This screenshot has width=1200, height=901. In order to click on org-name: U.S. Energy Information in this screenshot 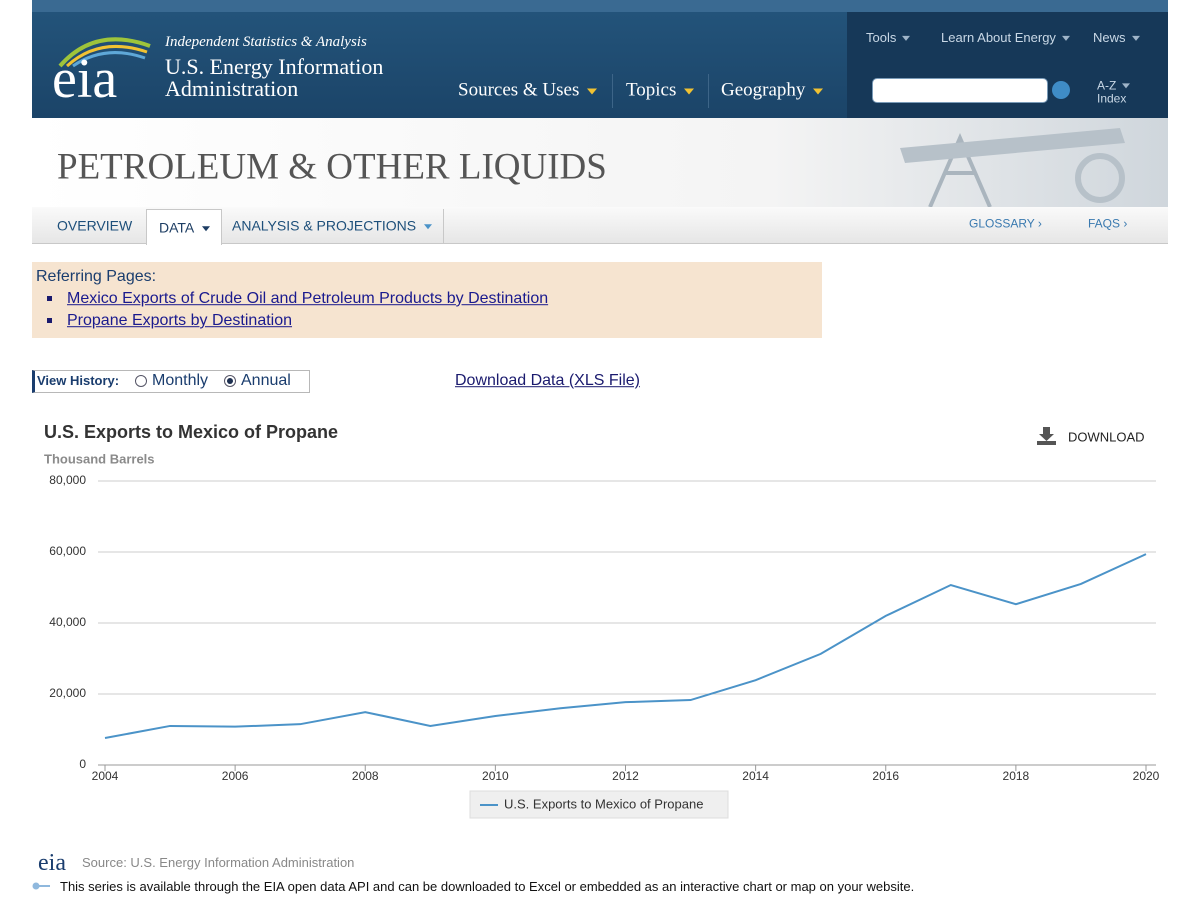, I will do `click(274, 66)`.